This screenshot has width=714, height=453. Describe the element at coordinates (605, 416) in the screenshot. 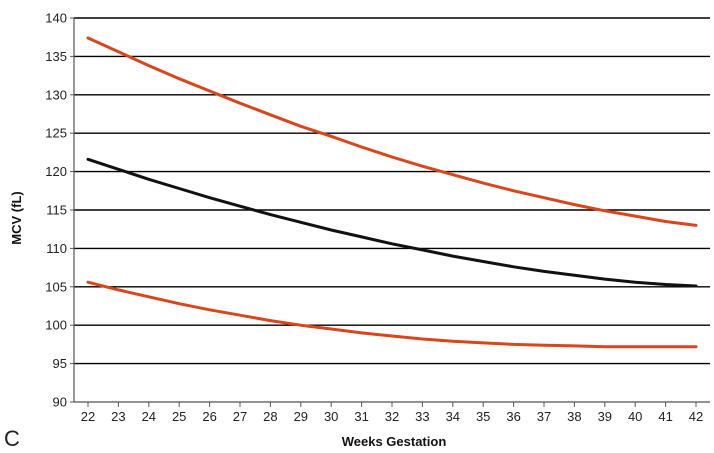

I see `x-tick-label-39: 39` at that location.